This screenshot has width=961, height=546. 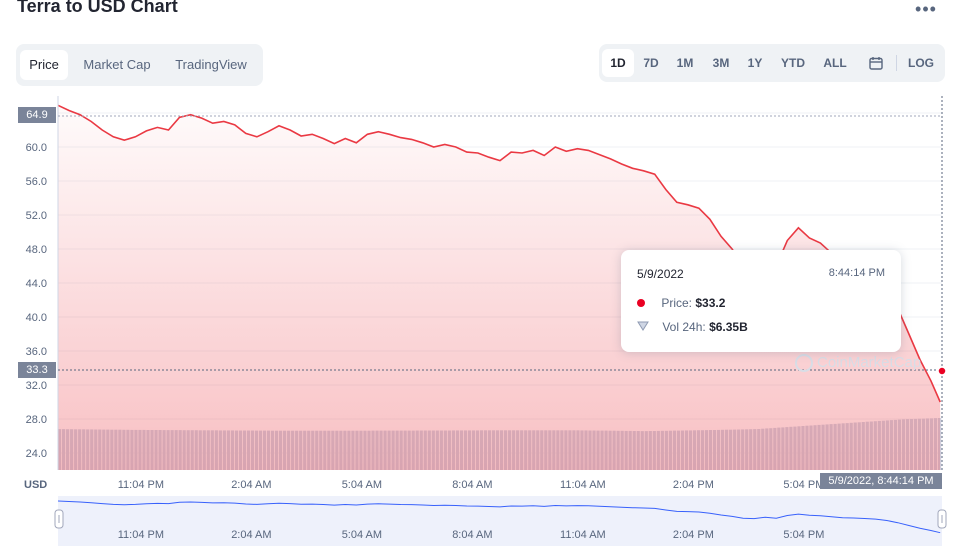 What do you see at coordinates (37, 370) in the screenshot?
I see `crosshair-price-tag: 33.3` at bounding box center [37, 370].